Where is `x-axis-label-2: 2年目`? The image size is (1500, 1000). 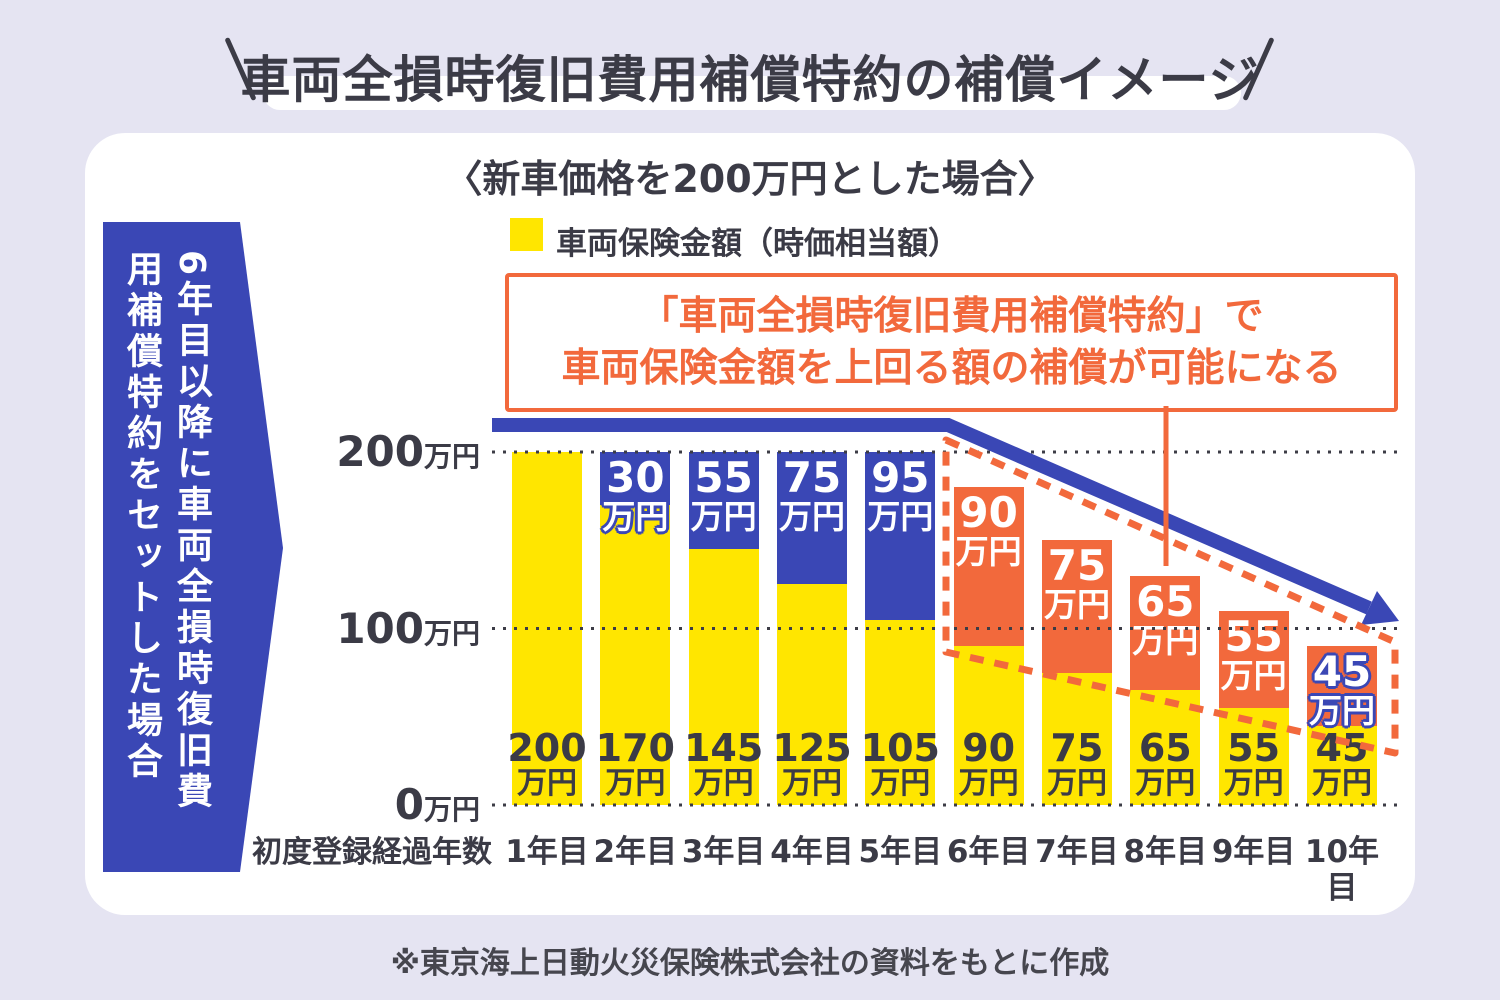 x-axis-label-2: 2年目 is located at coordinates (635, 852).